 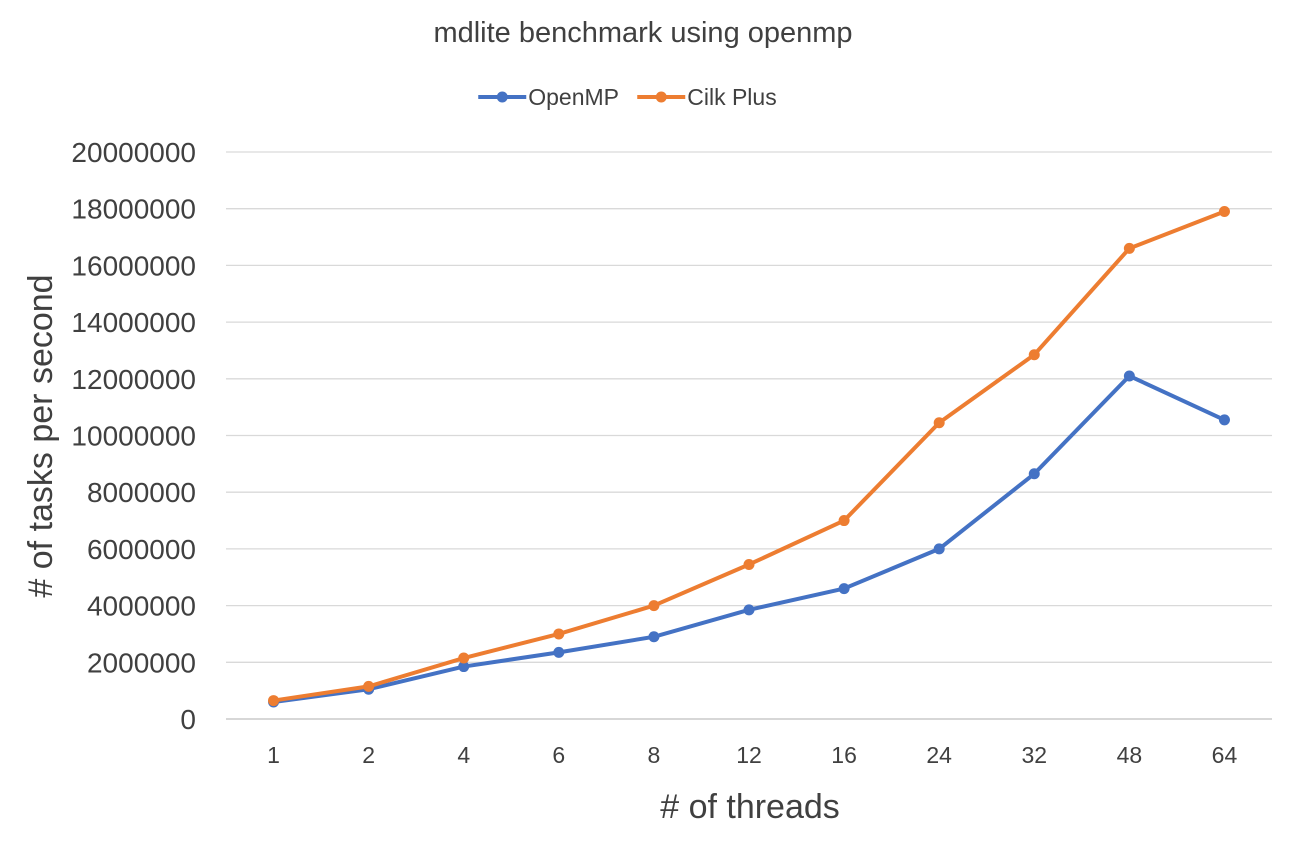 I want to click on y-tick-label-6: 12000000, so click(x=133, y=379).